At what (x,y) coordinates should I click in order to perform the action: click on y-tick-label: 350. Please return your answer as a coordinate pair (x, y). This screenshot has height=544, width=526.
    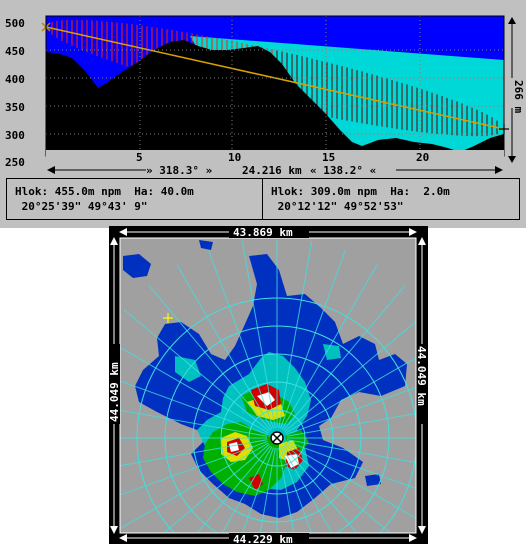
    Looking at the image, I should click on (15, 107).